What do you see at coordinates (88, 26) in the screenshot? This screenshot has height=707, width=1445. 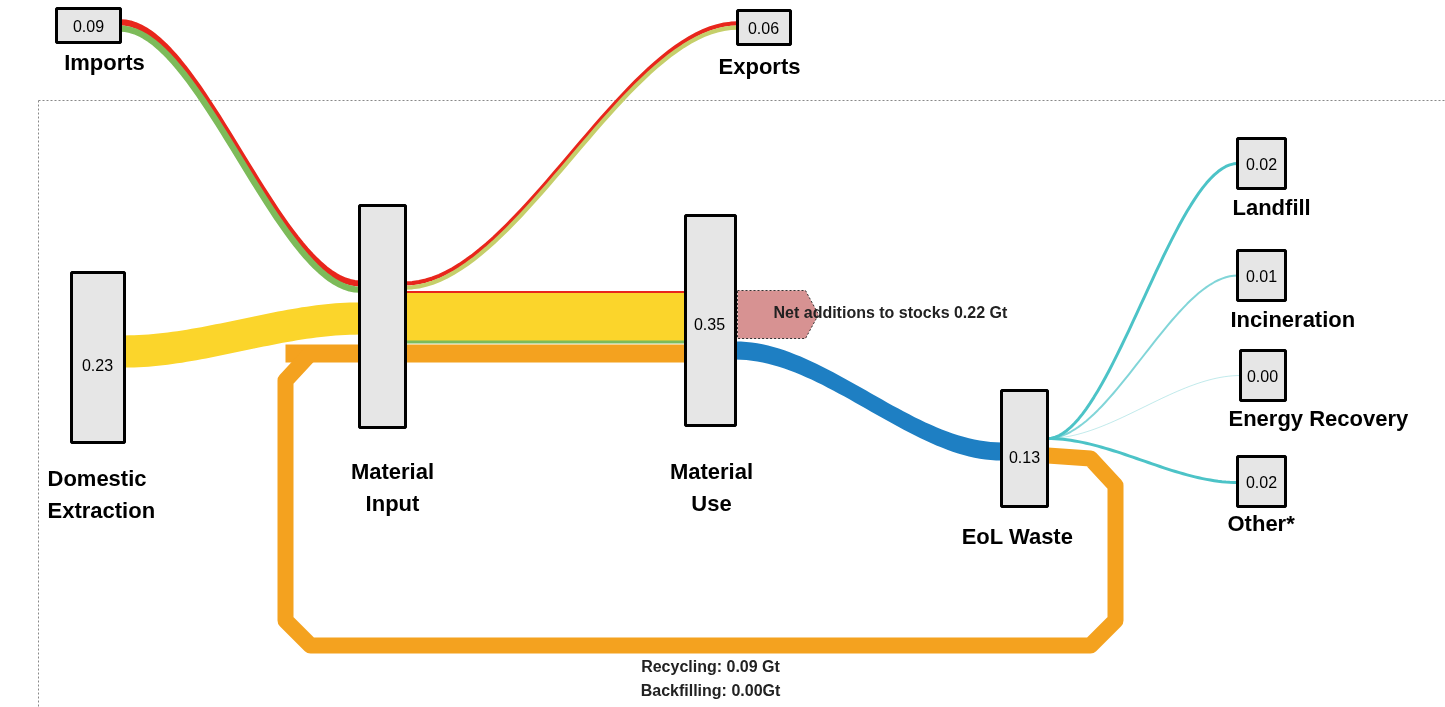 I see `data-label: 0.09` at bounding box center [88, 26].